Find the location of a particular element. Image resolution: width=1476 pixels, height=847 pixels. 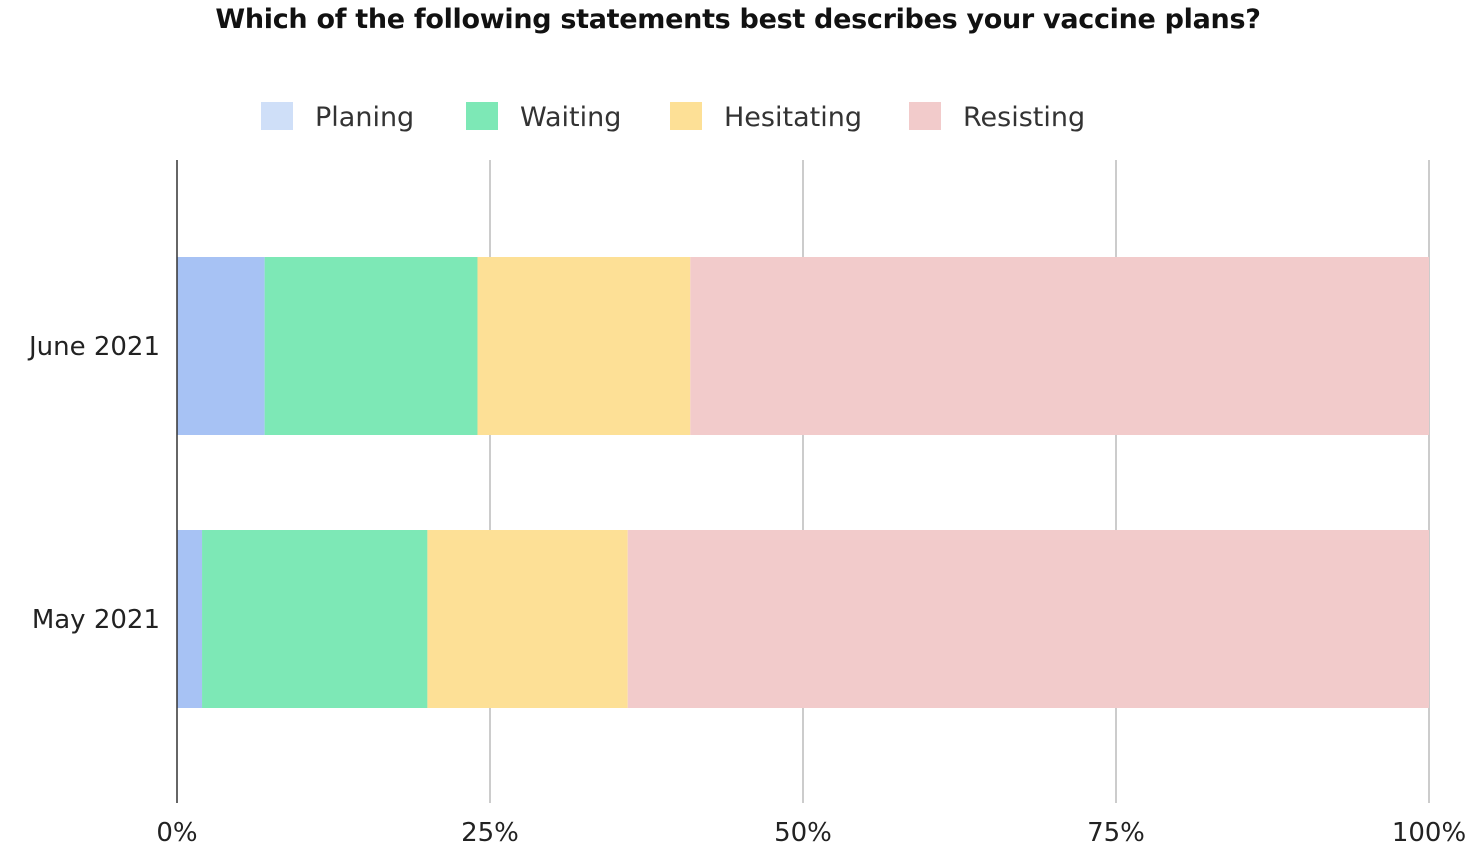

legend-label: Waiting is located at coordinates (570, 117).